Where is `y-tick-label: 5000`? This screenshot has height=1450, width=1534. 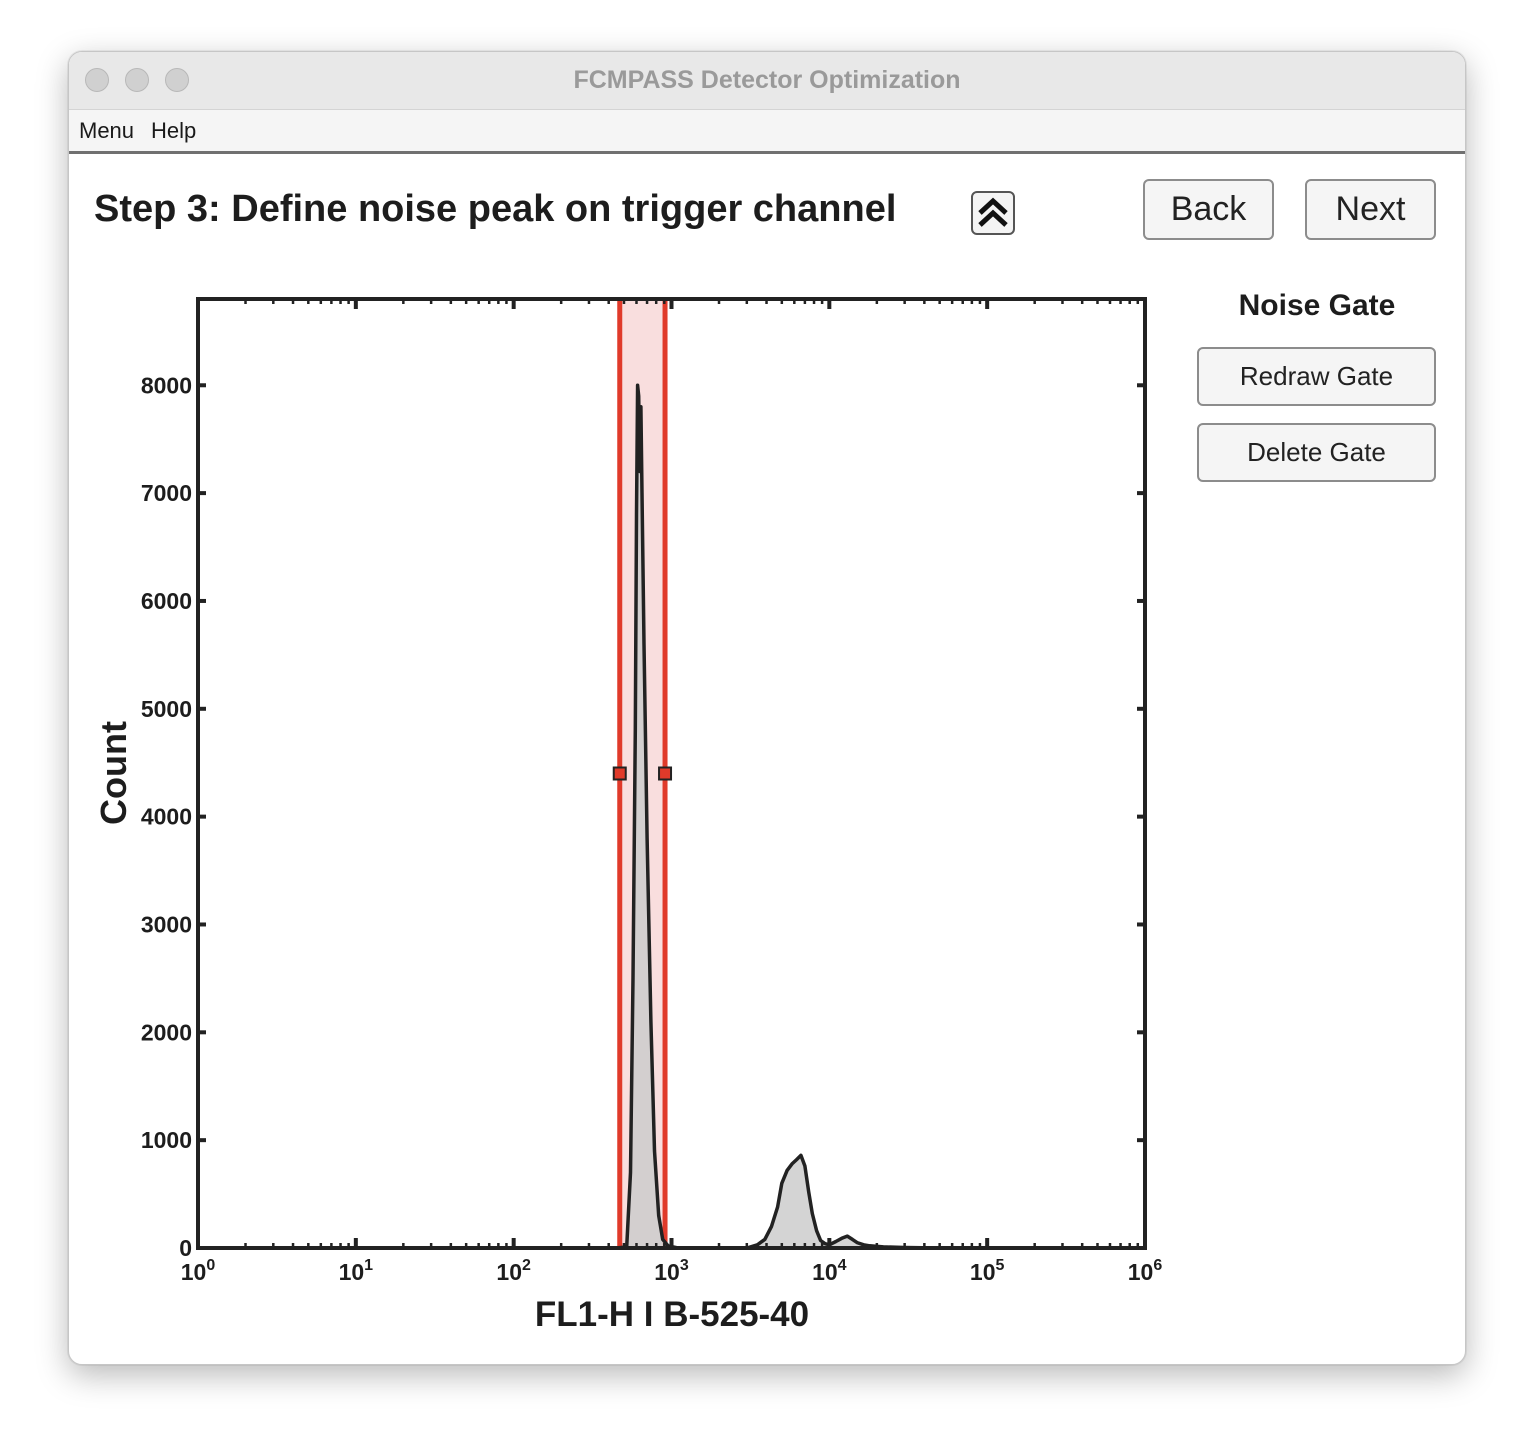
y-tick-label: 5000 is located at coordinates (166, 709).